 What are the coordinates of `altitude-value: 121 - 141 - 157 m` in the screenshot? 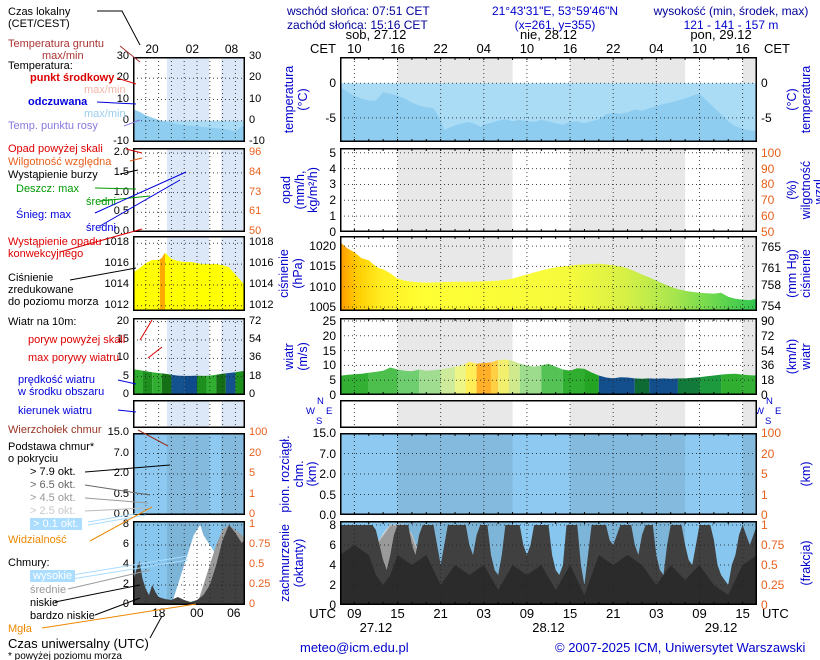 It's located at (731, 25).